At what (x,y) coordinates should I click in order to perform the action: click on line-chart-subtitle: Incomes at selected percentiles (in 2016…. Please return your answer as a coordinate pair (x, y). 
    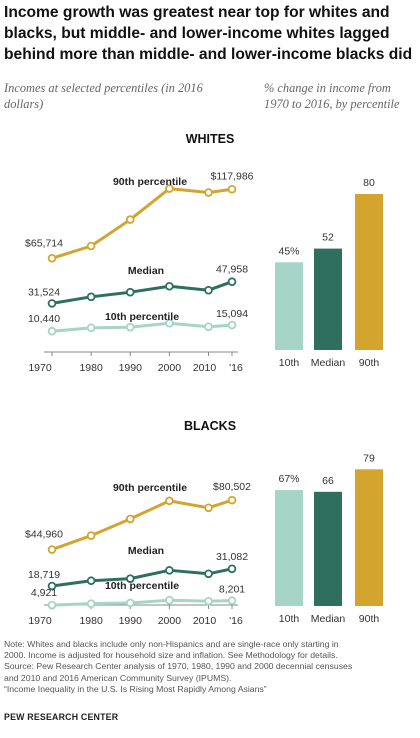
    Looking at the image, I should click on (103, 96).